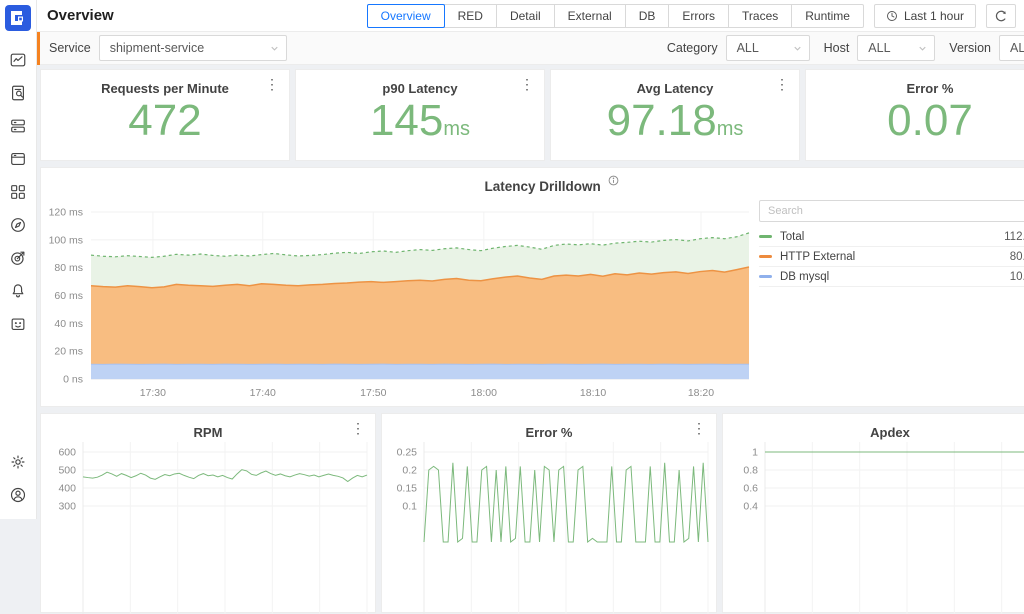  Describe the element at coordinates (18, 18) in the screenshot. I see `app-logo-icon` at that location.